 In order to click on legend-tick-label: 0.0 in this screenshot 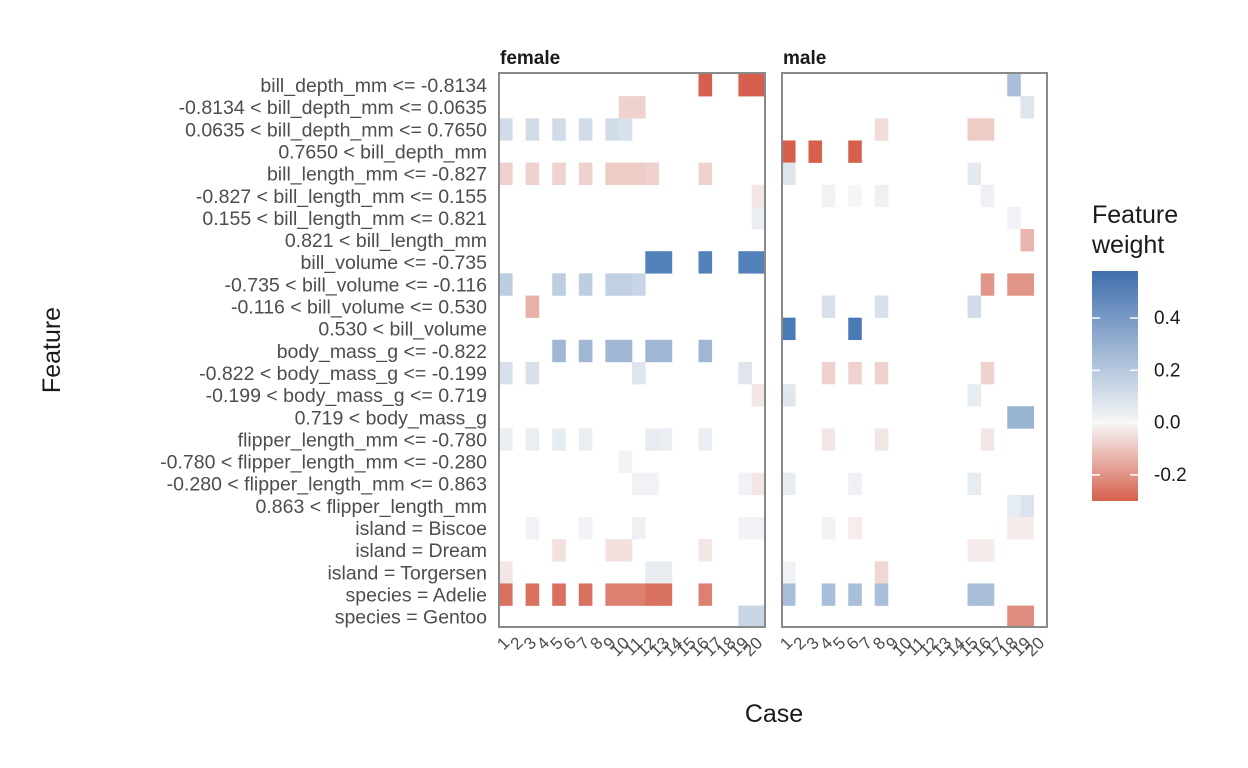, I will do `click(1167, 423)`.